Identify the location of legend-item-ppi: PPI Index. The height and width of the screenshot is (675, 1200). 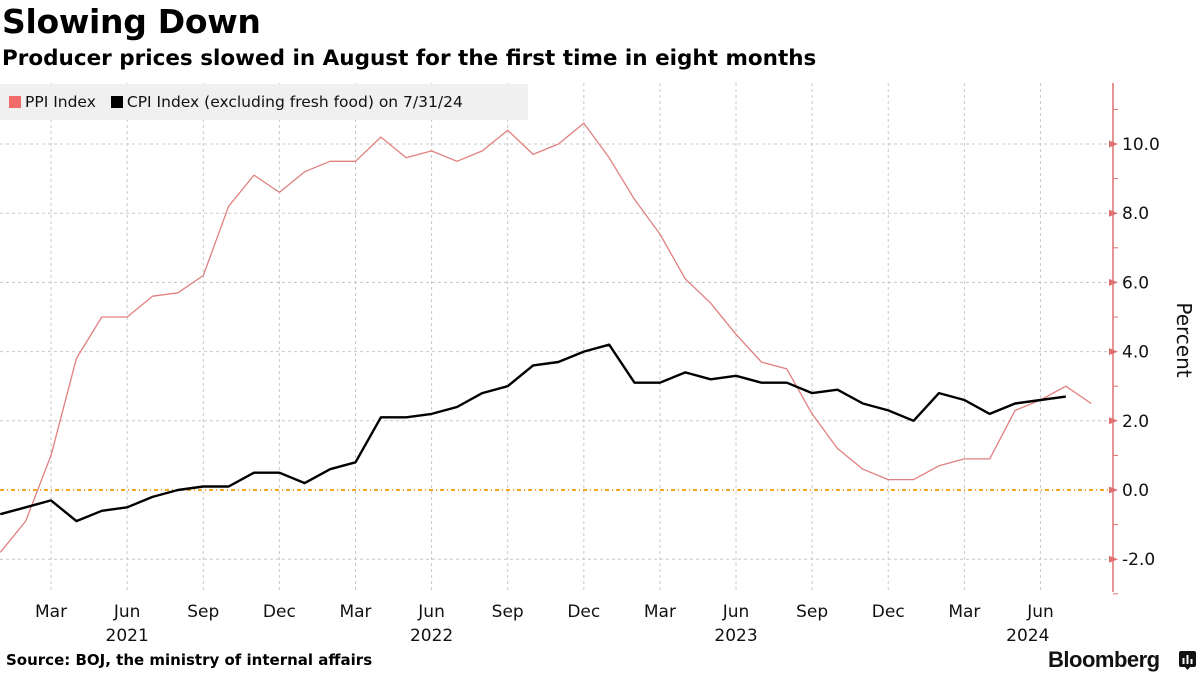
(52, 102).